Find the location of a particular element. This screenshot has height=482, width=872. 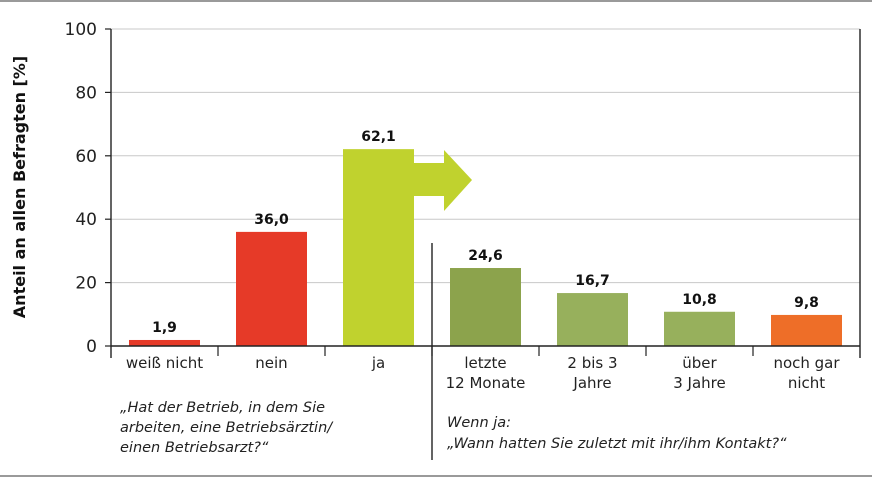

x-tick-label: 12 Monate is located at coordinates (486, 383).